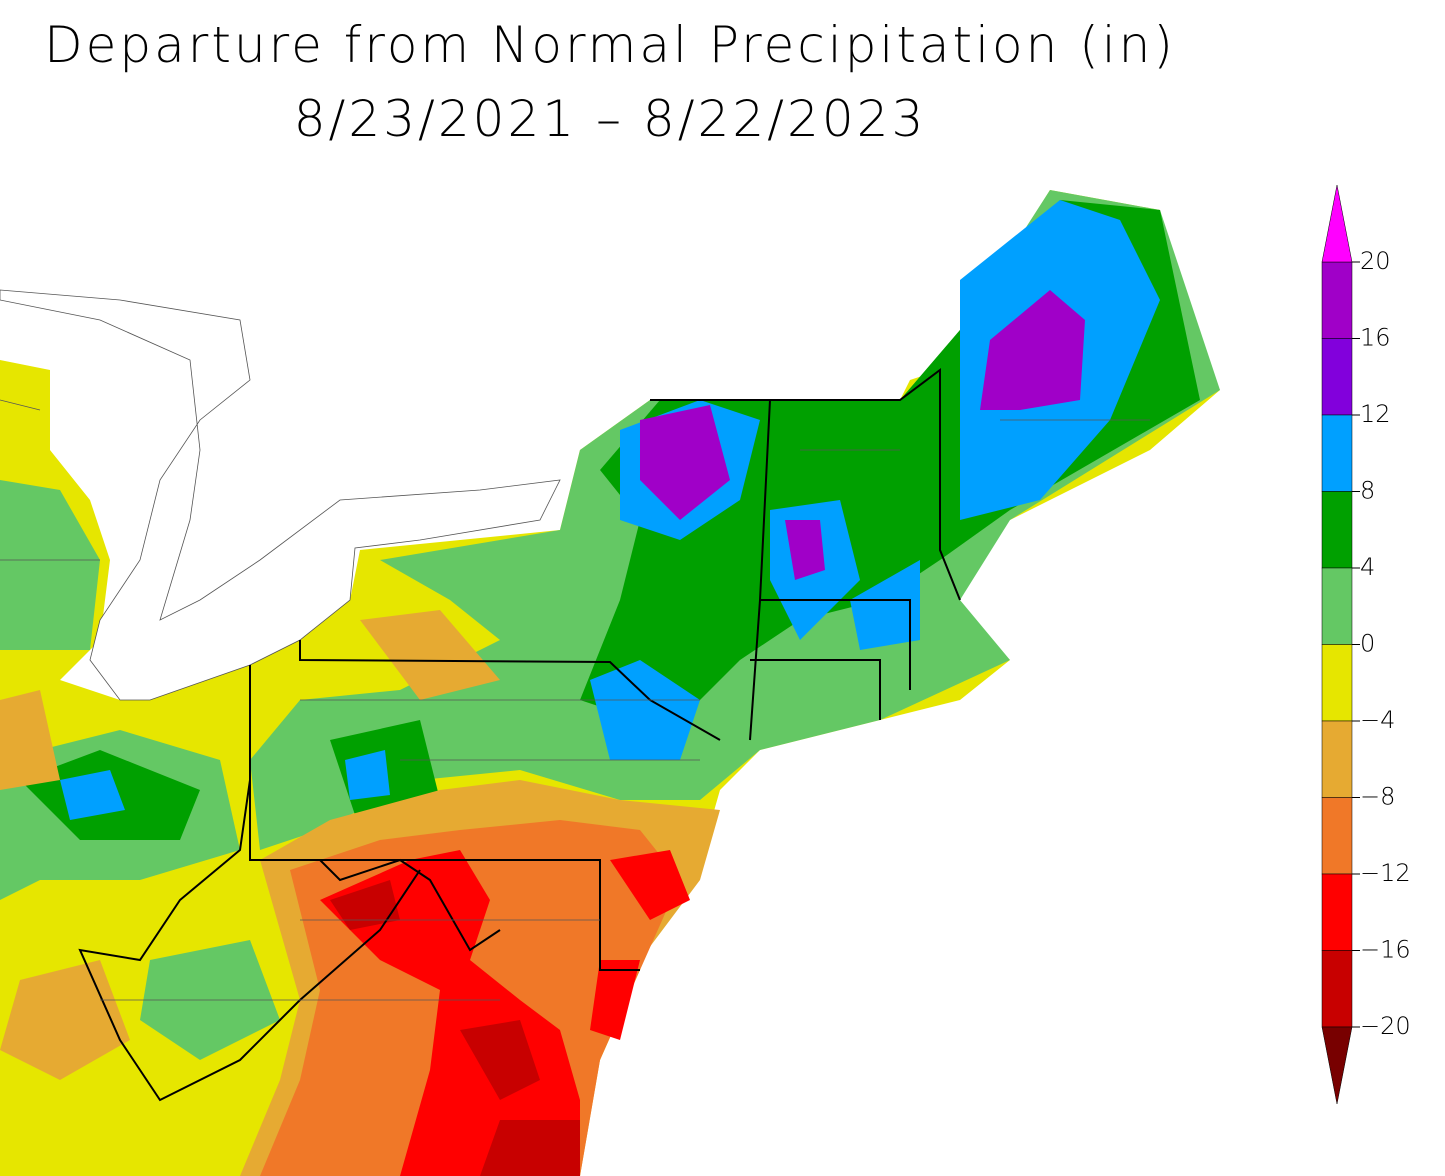 This screenshot has width=1445, height=1176. I want to click on colorbar-label: 20, so click(1375, 261).